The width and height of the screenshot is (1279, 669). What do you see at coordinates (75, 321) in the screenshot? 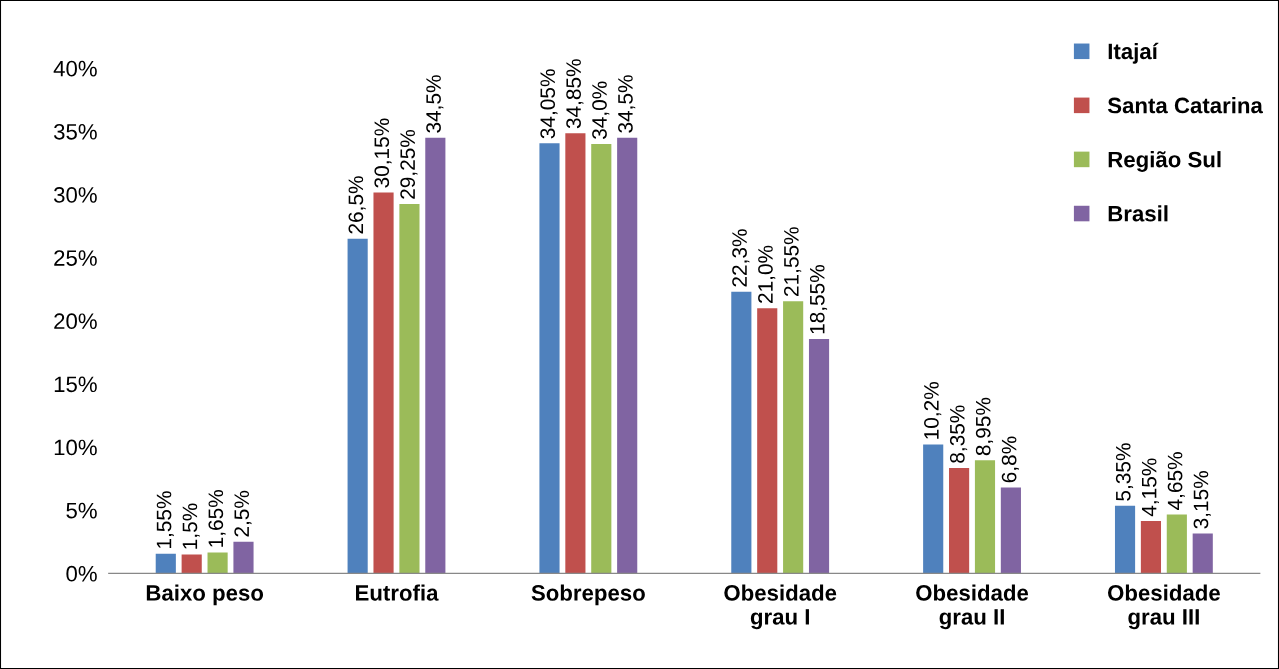
I see `y-tick-label: 20%` at bounding box center [75, 321].